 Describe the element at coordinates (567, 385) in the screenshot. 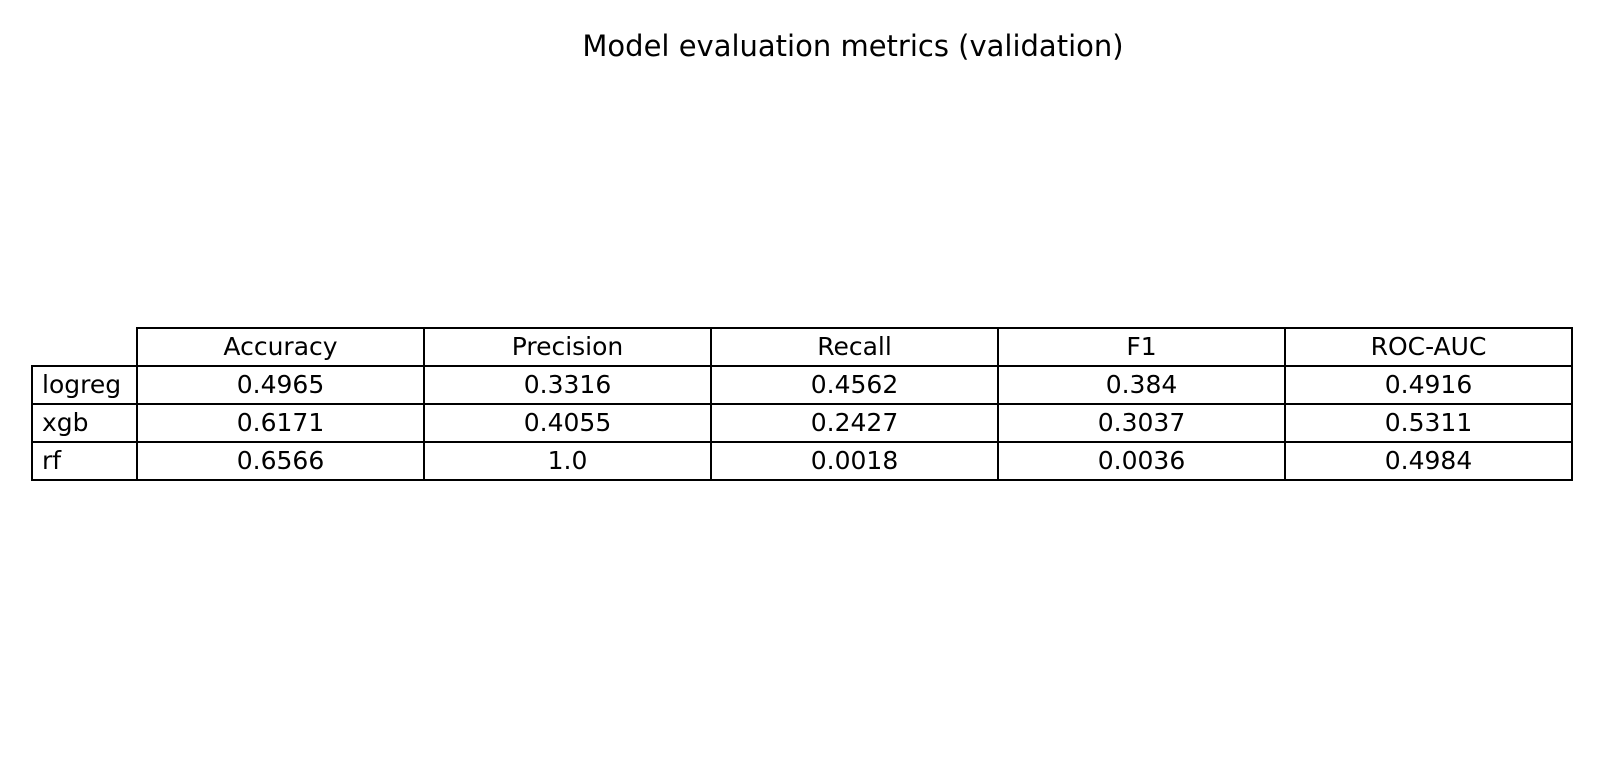

I see `table-cell: 0.3316` at that location.